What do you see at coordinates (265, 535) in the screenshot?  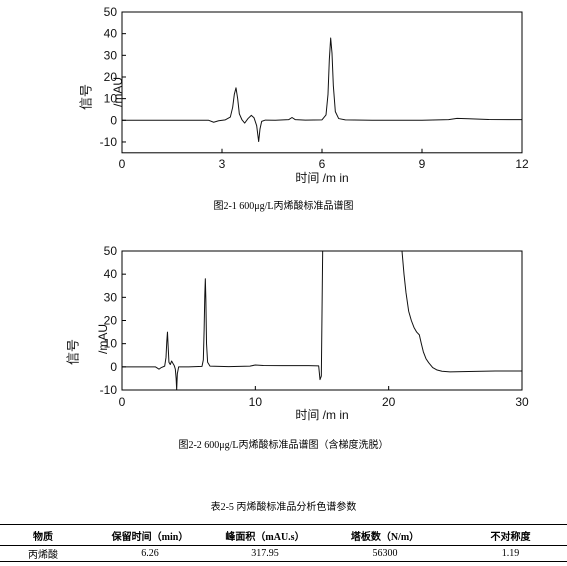 I see `header-peak-area: 峰面积（mAU.s）` at bounding box center [265, 535].